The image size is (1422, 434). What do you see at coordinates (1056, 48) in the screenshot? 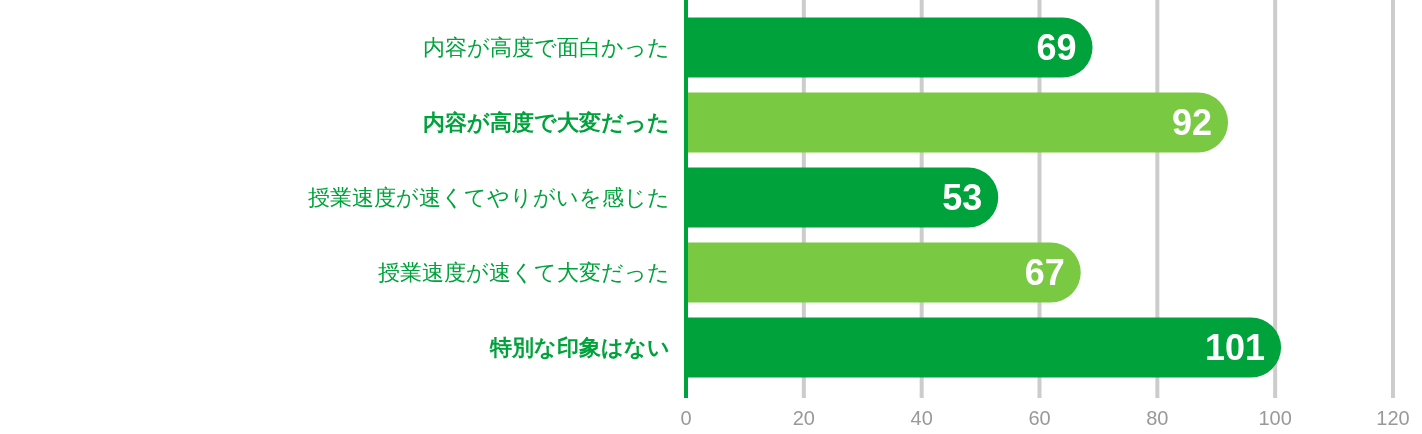
I see `data-label: 69` at bounding box center [1056, 48].